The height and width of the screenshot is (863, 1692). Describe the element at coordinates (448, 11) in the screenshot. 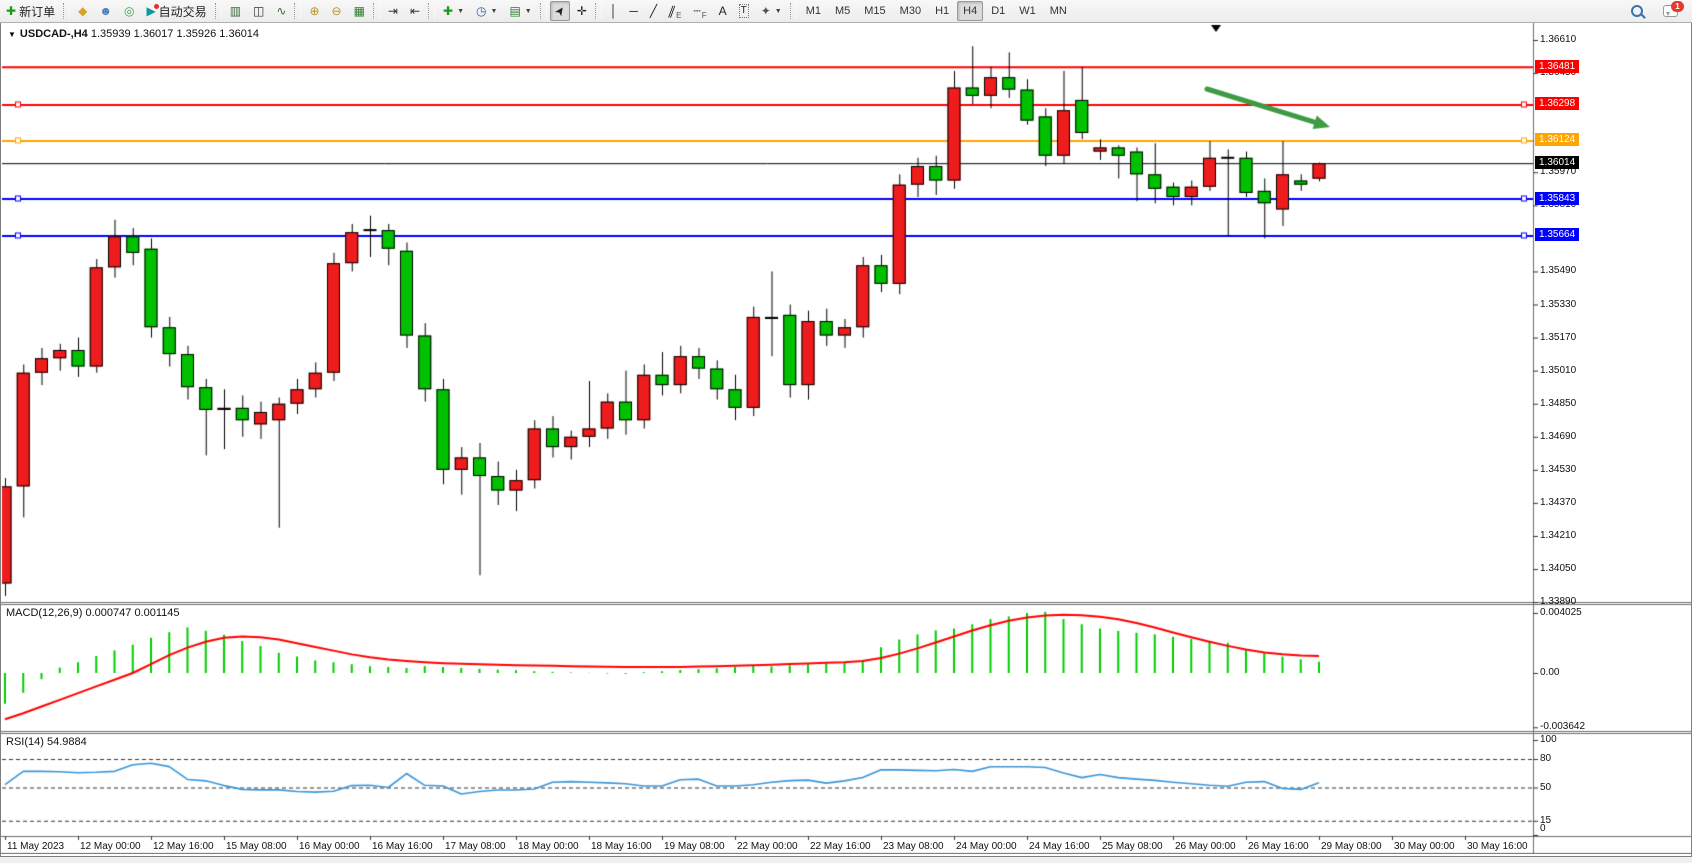

I see `indicators-icon: ✚` at that location.